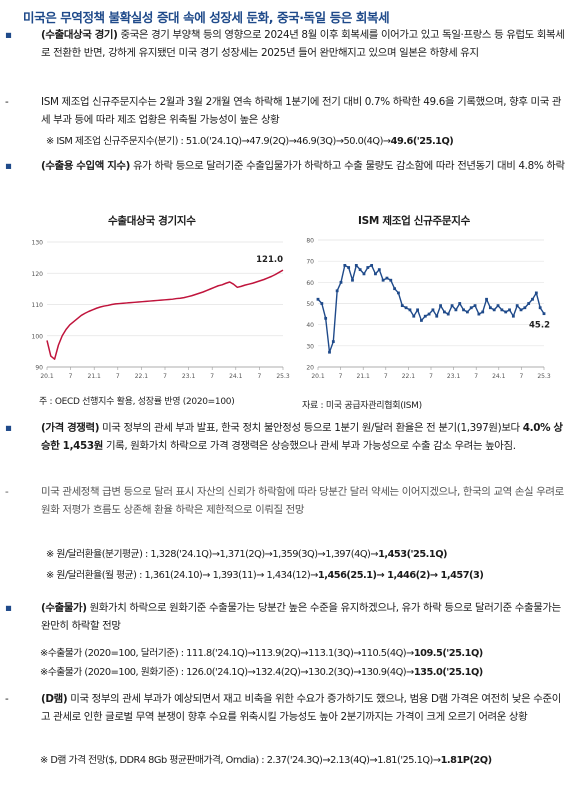 The image size is (569, 785). Describe the element at coordinates (79, 35) in the screenshot. I see `paragraph-heading: (수출대상국 경기)` at that location.